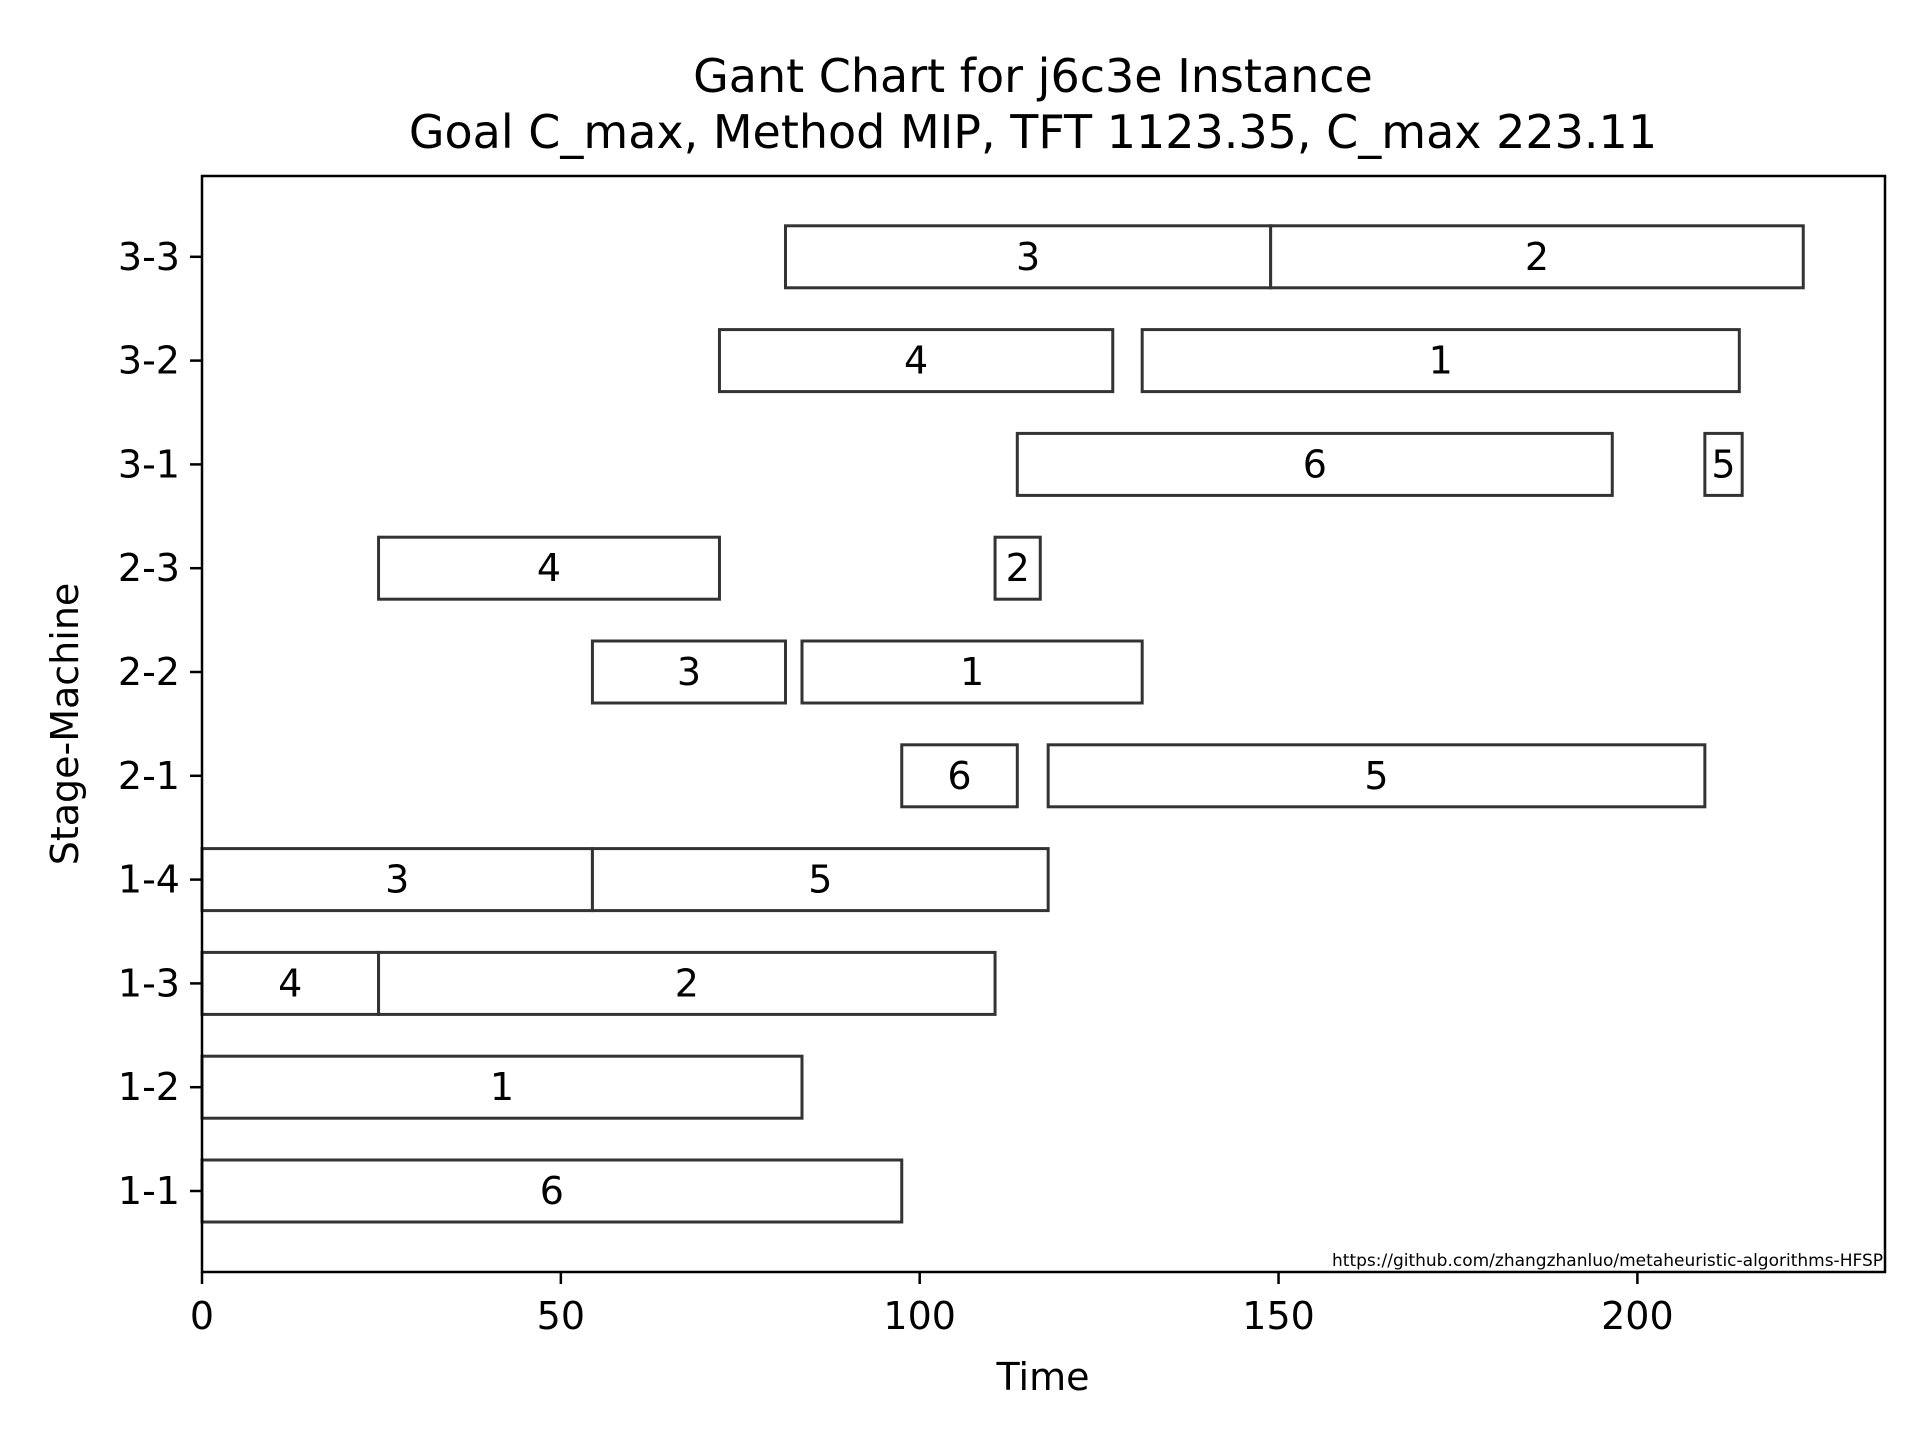 This screenshot has height=1440, width=1920. What do you see at coordinates (149, 361) in the screenshot?
I see `y-tick-label: 3-2` at bounding box center [149, 361].